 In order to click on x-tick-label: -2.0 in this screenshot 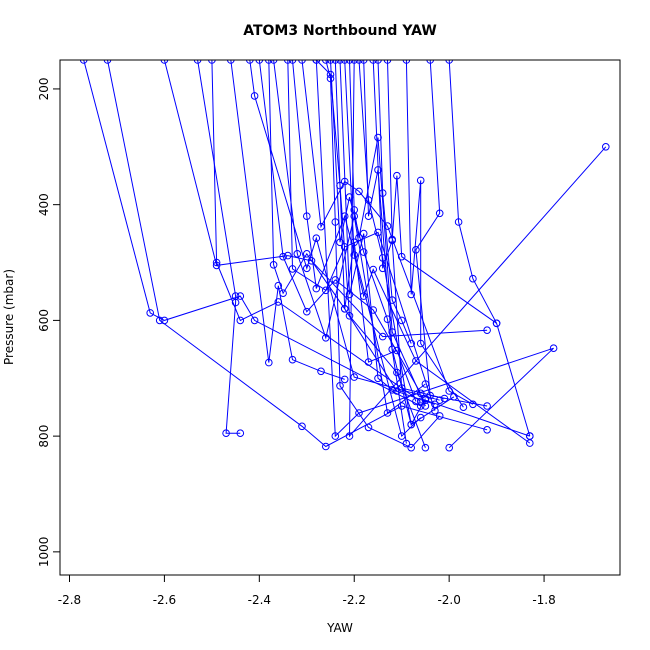, I will do `click(448, 600)`.